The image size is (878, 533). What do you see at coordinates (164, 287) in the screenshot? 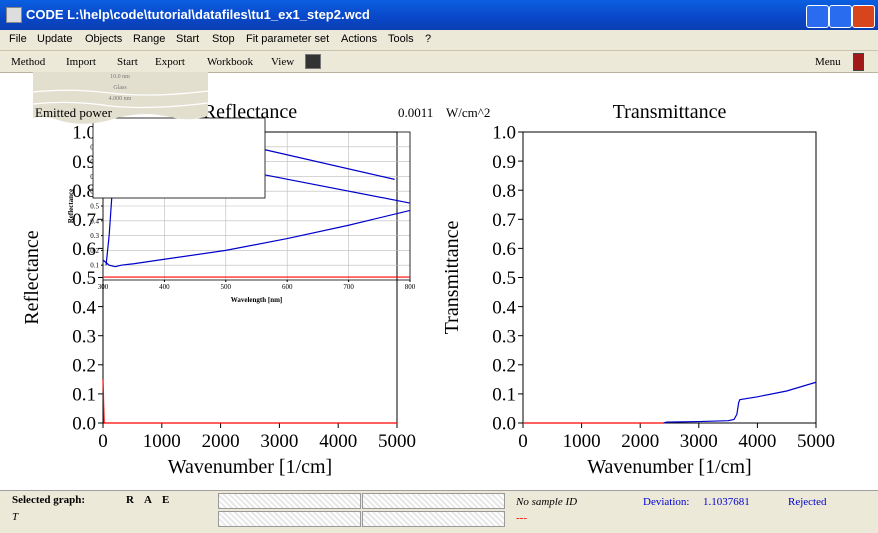
I see `x-tick-label: 400` at bounding box center [164, 287].